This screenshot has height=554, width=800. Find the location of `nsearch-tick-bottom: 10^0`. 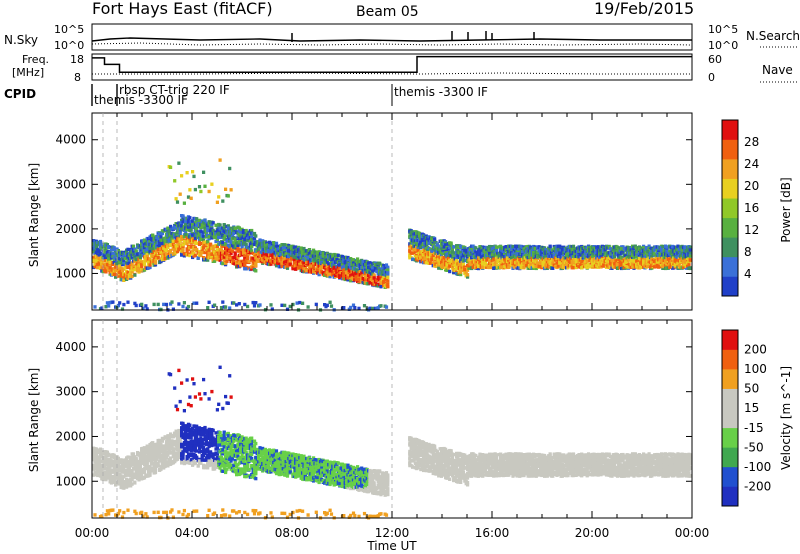

nsearch-tick-bottom: 10^0 is located at coordinates (723, 45).